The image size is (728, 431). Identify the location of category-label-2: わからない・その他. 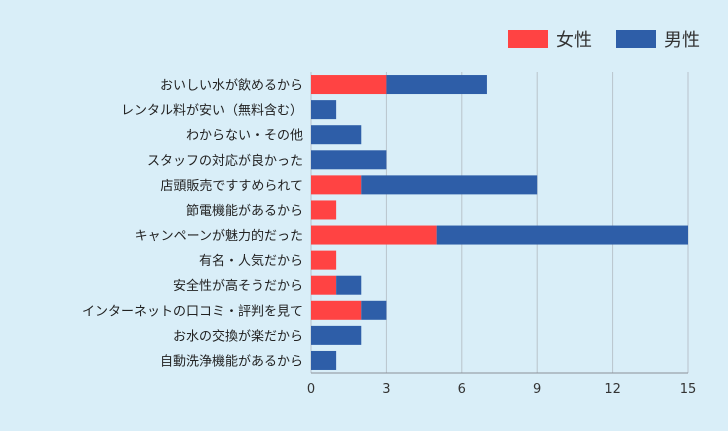
(244, 136).